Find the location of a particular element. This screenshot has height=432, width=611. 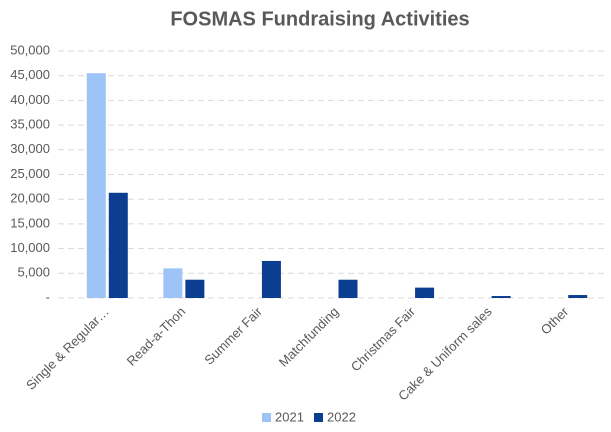

y-tick-label: 20,000 is located at coordinates (30, 198).